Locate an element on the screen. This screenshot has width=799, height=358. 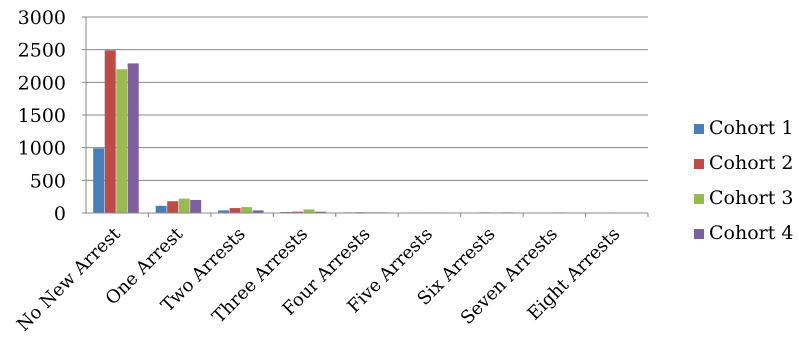
bar-cohort-3-no-new-arrest is located at coordinates (122, 141).